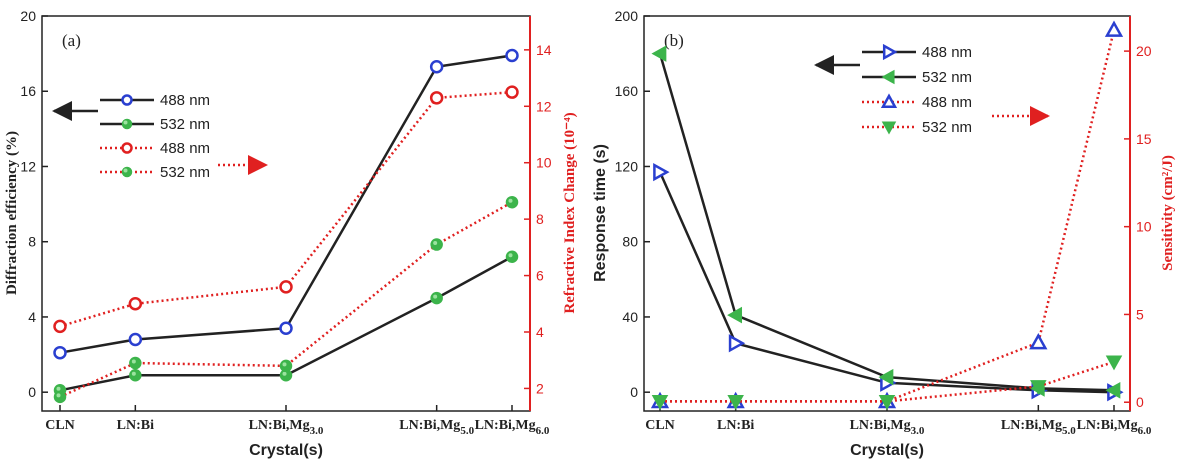  I want to click on y-left-tick-label: 160, so click(627, 91).